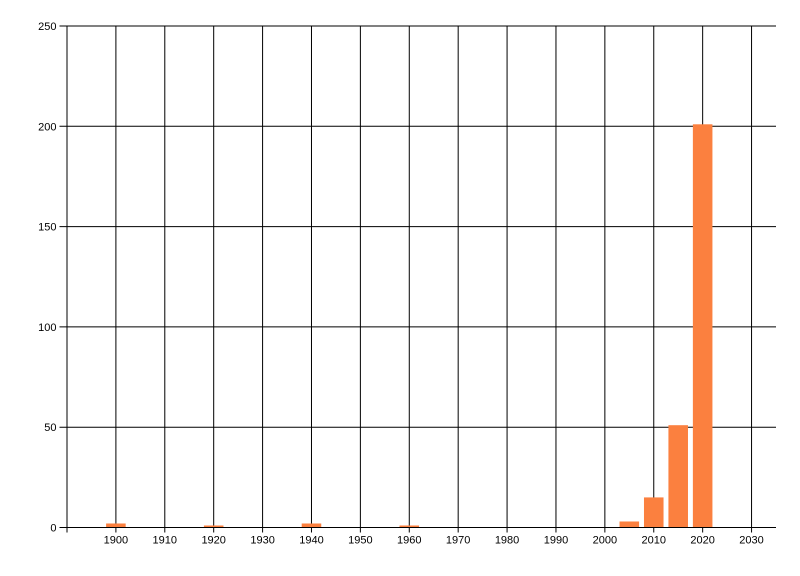 Image resolution: width=800 pixels, height=576 pixels. What do you see at coordinates (47, 328) in the screenshot?
I see `y-tick-label: 100` at bounding box center [47, 328].